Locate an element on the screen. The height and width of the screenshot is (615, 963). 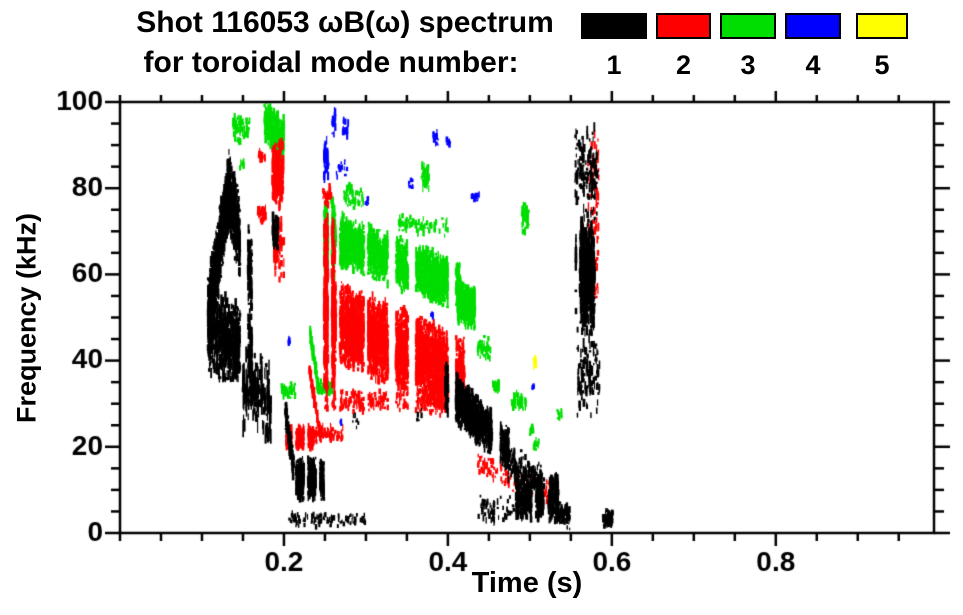
chart-title-line1: Shot 116053 ωB(ω) spectrum is located at coordinates (345, 22).